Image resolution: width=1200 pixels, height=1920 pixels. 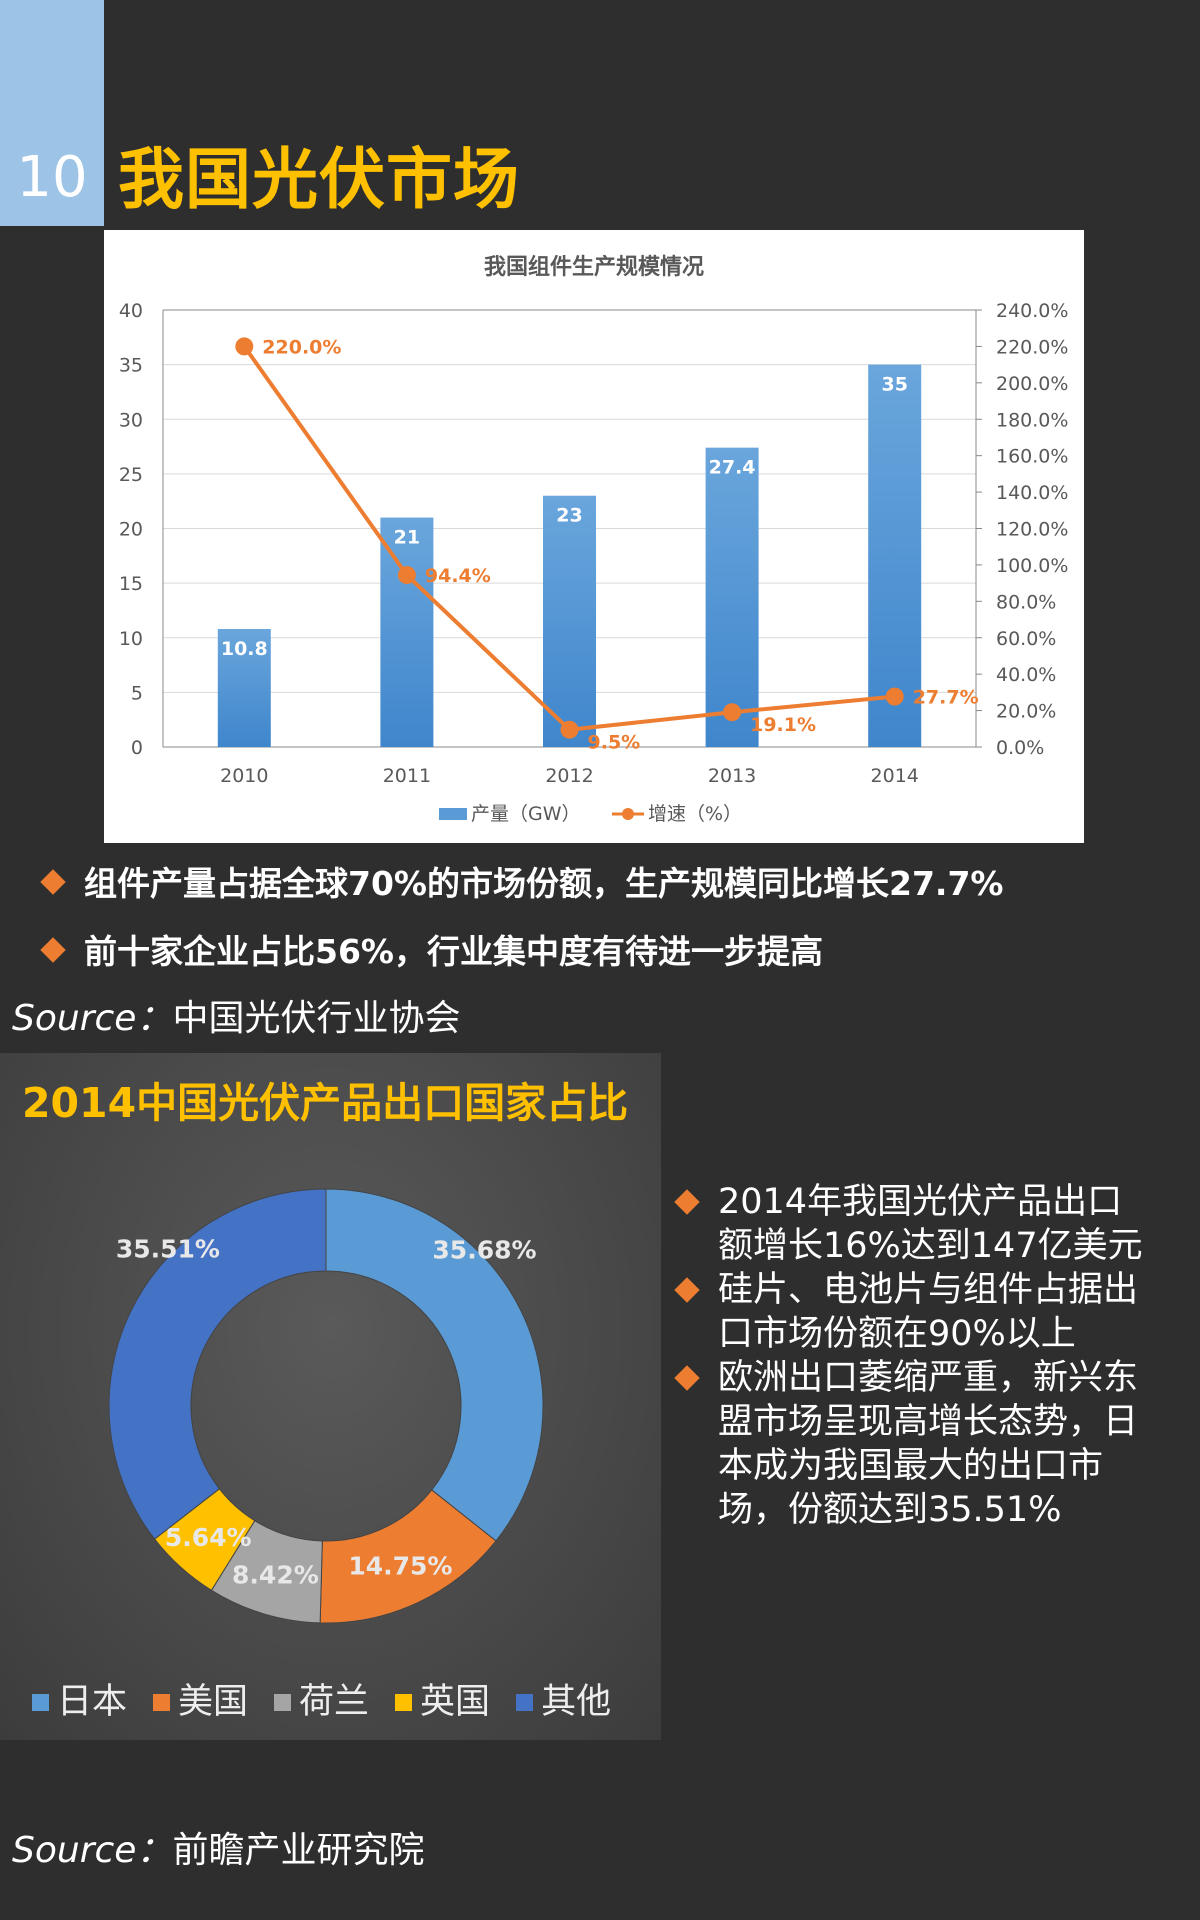 I want to click on bar-2011, so click(x=407, y=632).